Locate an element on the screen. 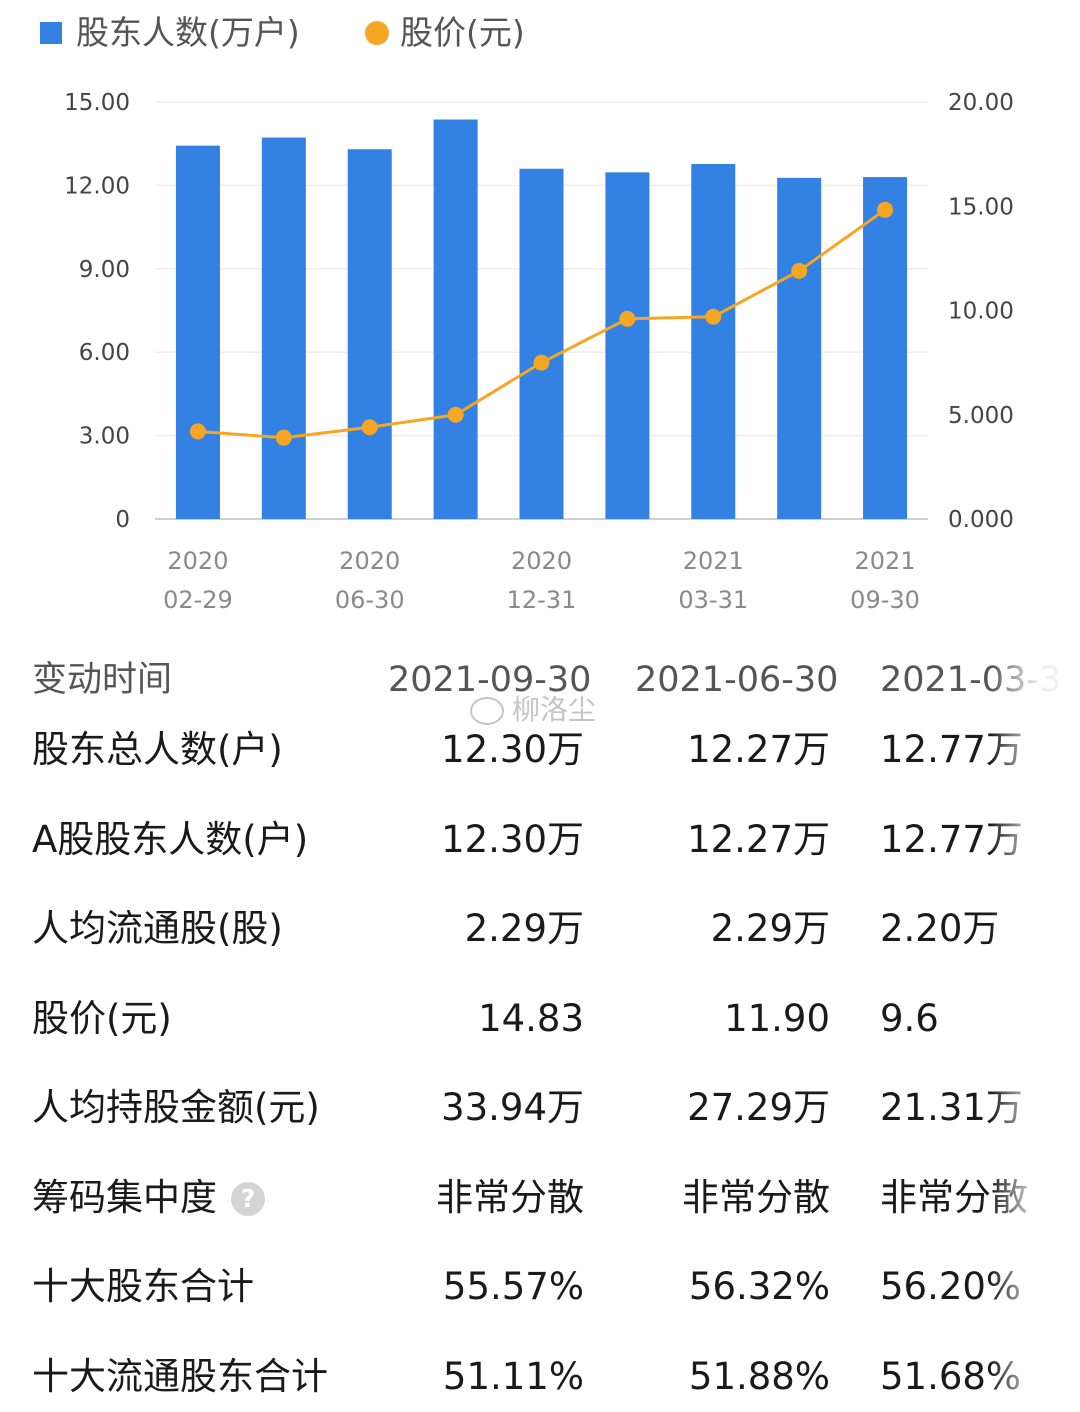  row-value-2: 11.90 is located at coordinates (777, 1018).